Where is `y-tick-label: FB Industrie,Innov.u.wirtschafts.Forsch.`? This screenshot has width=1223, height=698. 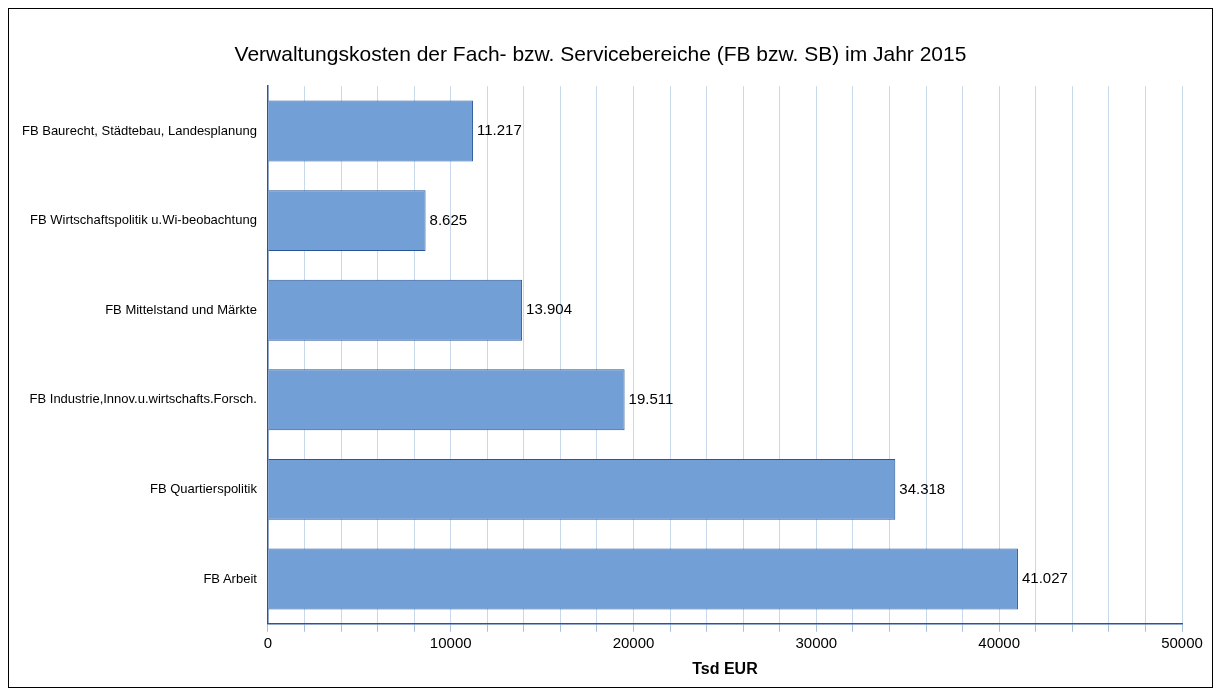
y-tick-label: FB Industrie,Innov.u.wirtschafts.Forsch. is located at coordinates (143, 399).